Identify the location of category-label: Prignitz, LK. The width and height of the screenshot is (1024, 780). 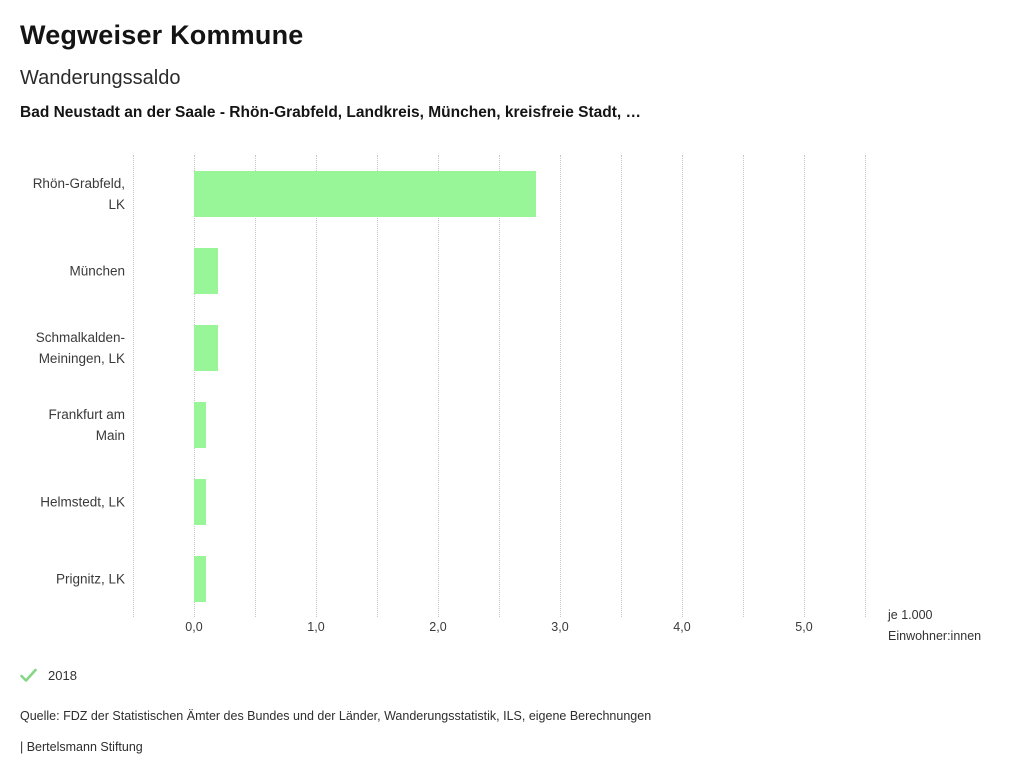
(90, 578).